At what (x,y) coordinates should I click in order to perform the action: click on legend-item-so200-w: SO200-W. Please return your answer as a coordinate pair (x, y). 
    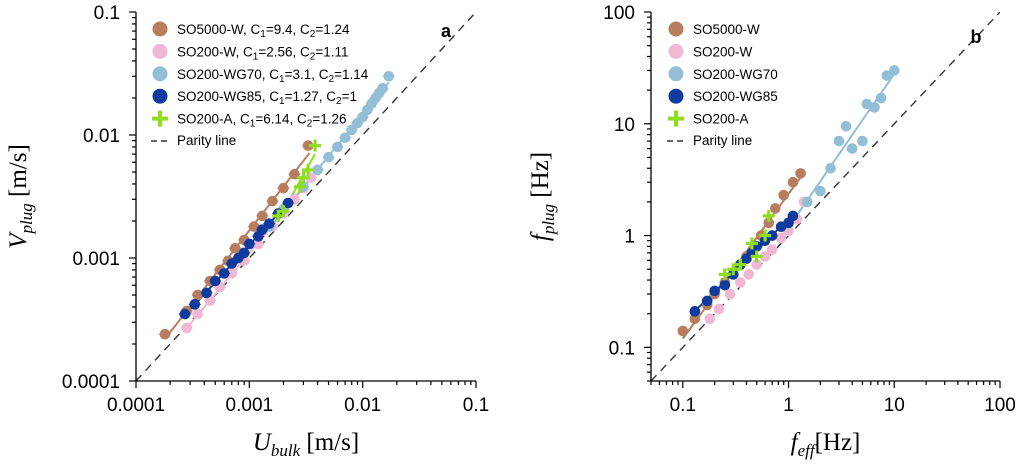
    Looking at the image, I should click on (710, 51).